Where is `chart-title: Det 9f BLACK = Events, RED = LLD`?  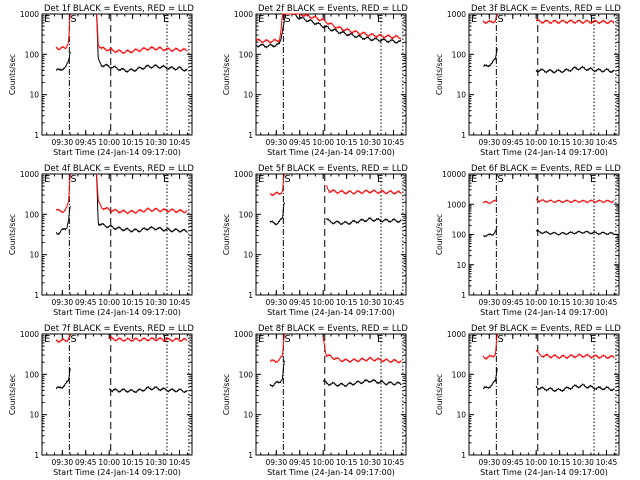 chart-title: Det 9f BLACK = Events, RED = LLD is located at coordinates (546, 329).